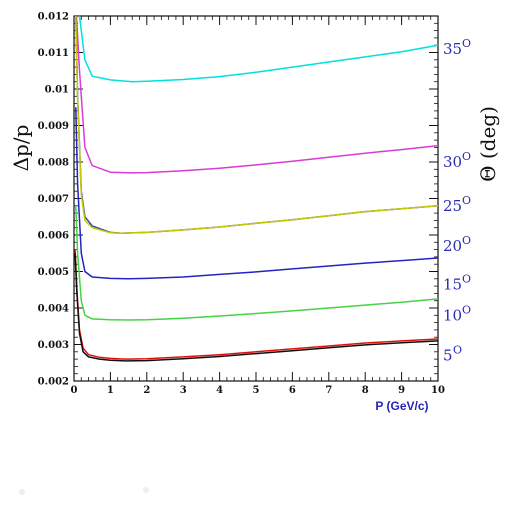  What do you see at coordinates (146, 390) in the screenshot?
I see `x-tick-label: 2` at bounding box center [146, 390].